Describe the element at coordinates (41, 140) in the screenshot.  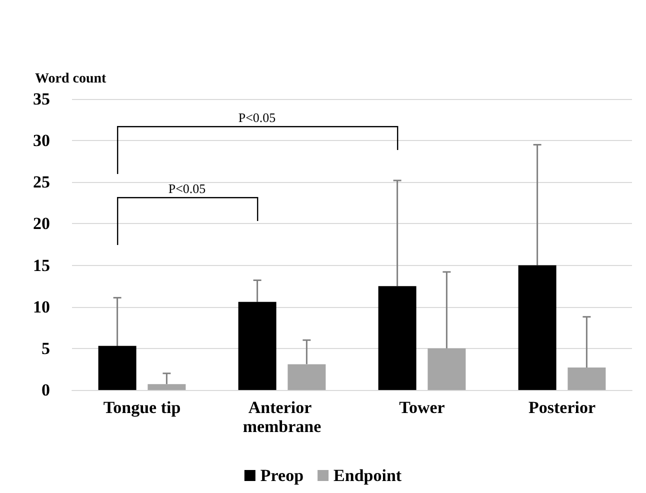
I see `y-tick-label: 30` at that location.